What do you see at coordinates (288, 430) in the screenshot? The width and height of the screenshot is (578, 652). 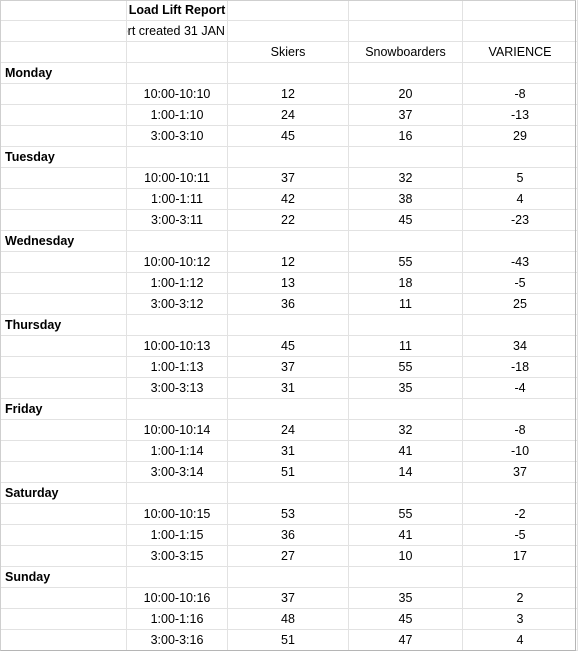 I see `skiers-count-cell: 24` at bounding box center [288, 430].